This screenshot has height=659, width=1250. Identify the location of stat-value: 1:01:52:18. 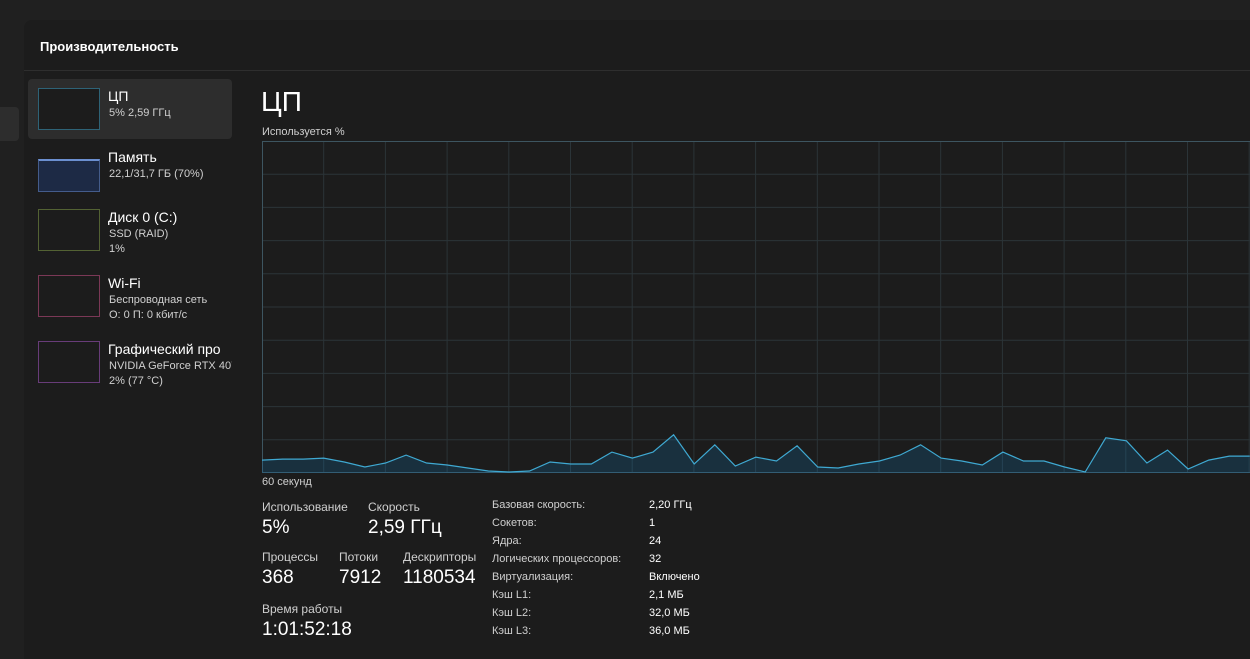
(307, 629).